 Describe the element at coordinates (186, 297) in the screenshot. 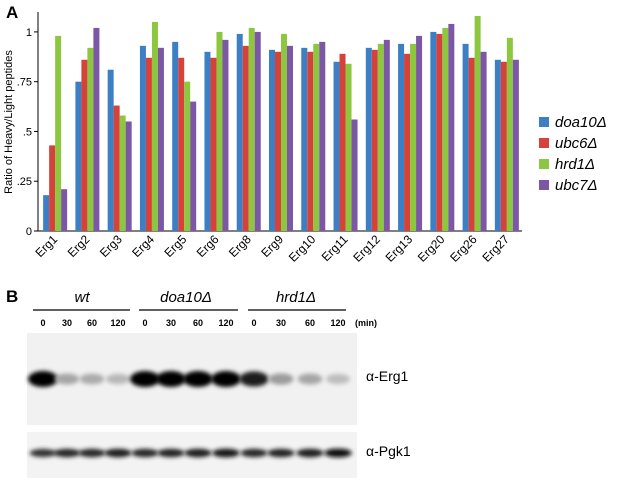

I see `blot-group-label: doa10Δ` at that location.